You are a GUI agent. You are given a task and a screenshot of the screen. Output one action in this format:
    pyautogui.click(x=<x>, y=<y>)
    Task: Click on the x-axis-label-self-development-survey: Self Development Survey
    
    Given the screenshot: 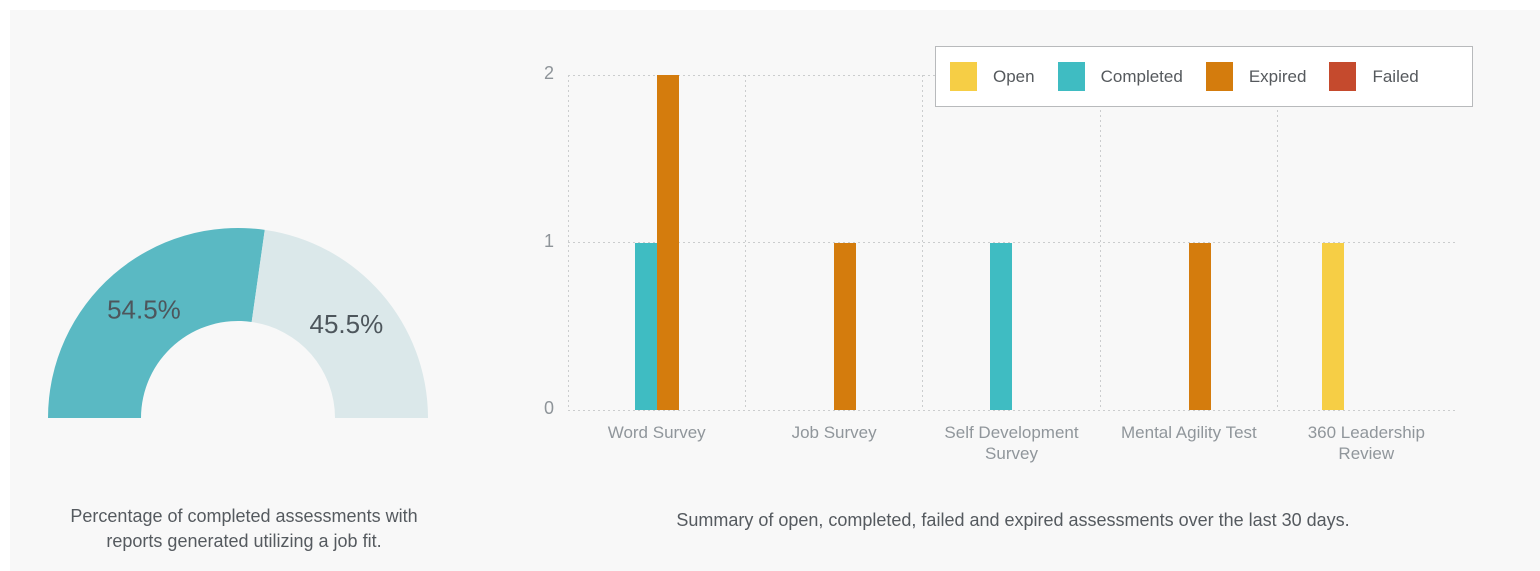 What is the action you would take?
    pyautogui.click(x=1011, y=443)
    